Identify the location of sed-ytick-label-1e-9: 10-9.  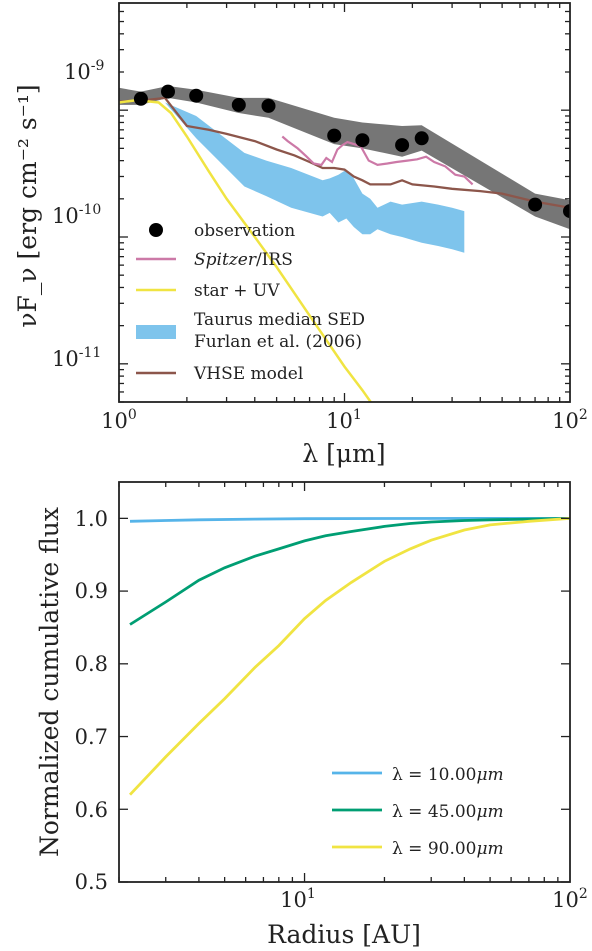
(84, 71).